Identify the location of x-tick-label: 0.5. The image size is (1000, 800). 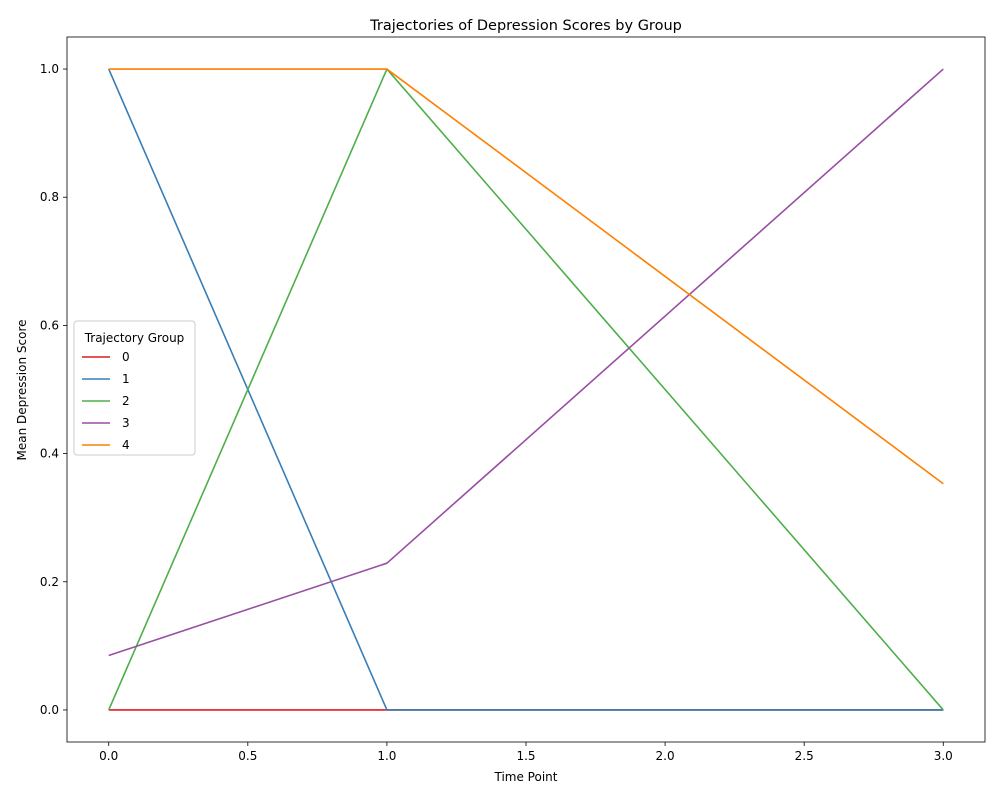
(247, 756).